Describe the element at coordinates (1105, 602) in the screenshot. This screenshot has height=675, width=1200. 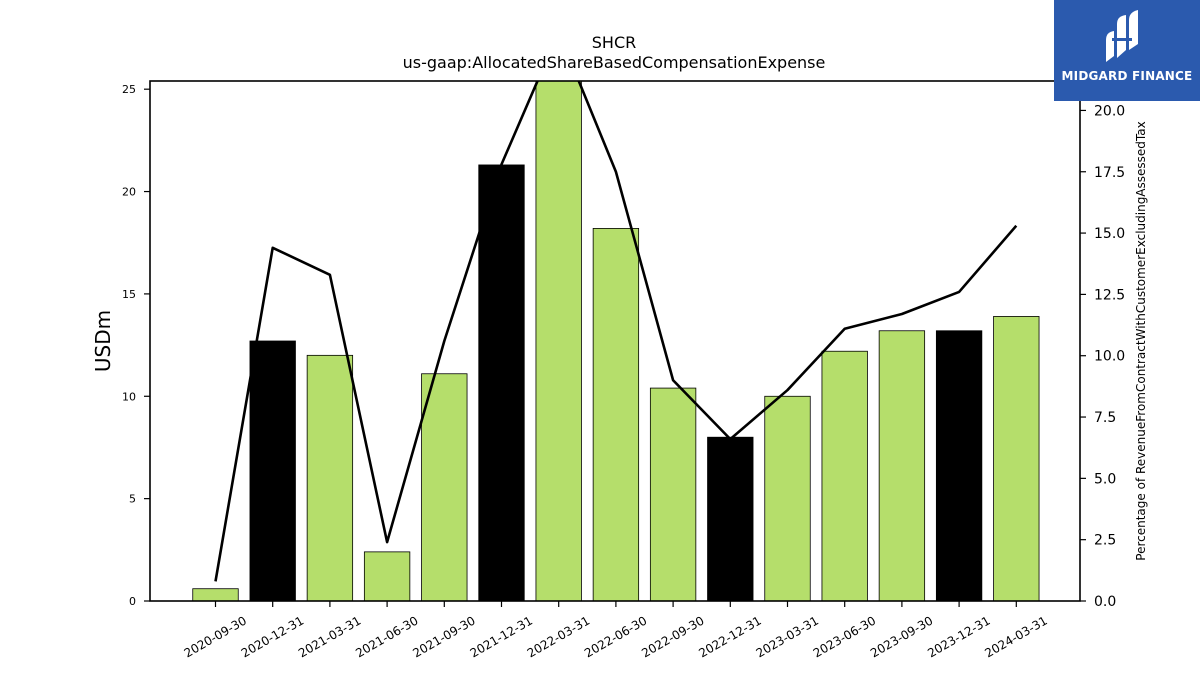
I see `y2-tick-label: 0.0` at that location.